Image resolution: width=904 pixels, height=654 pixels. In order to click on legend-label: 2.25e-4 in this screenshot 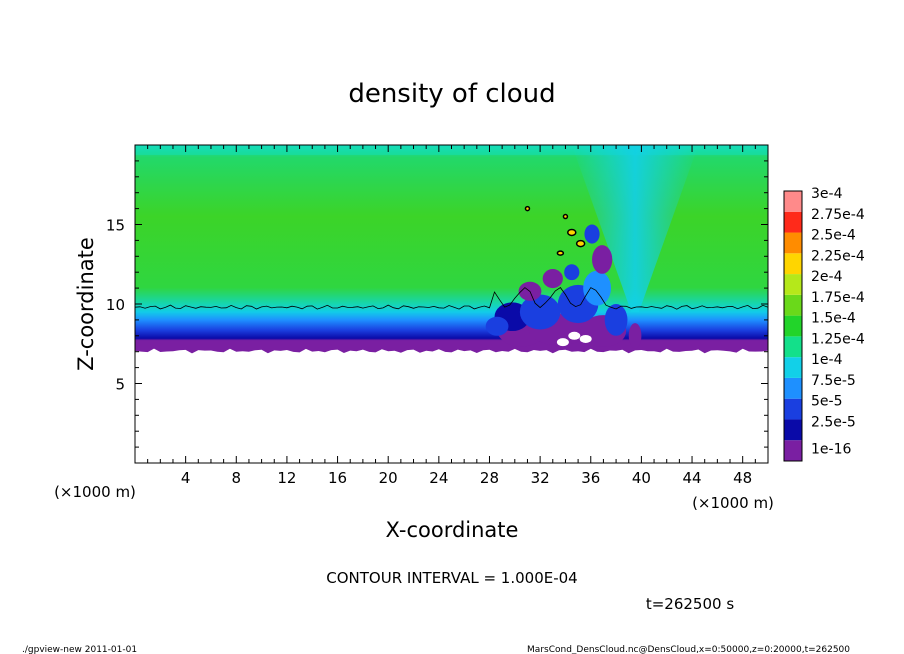, I will do `click(838, 256)`.